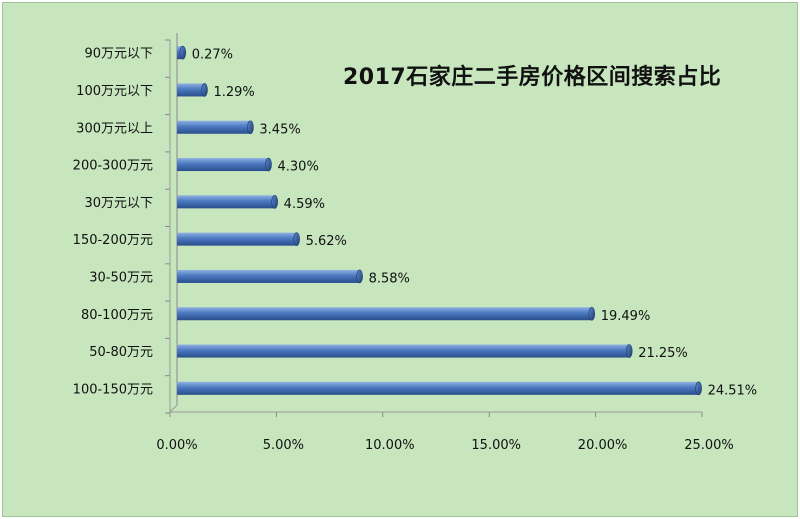  Describe the element at coordinates (390, 445) in the screenshot. I see `x-tick-label: 10.00%` at that location.